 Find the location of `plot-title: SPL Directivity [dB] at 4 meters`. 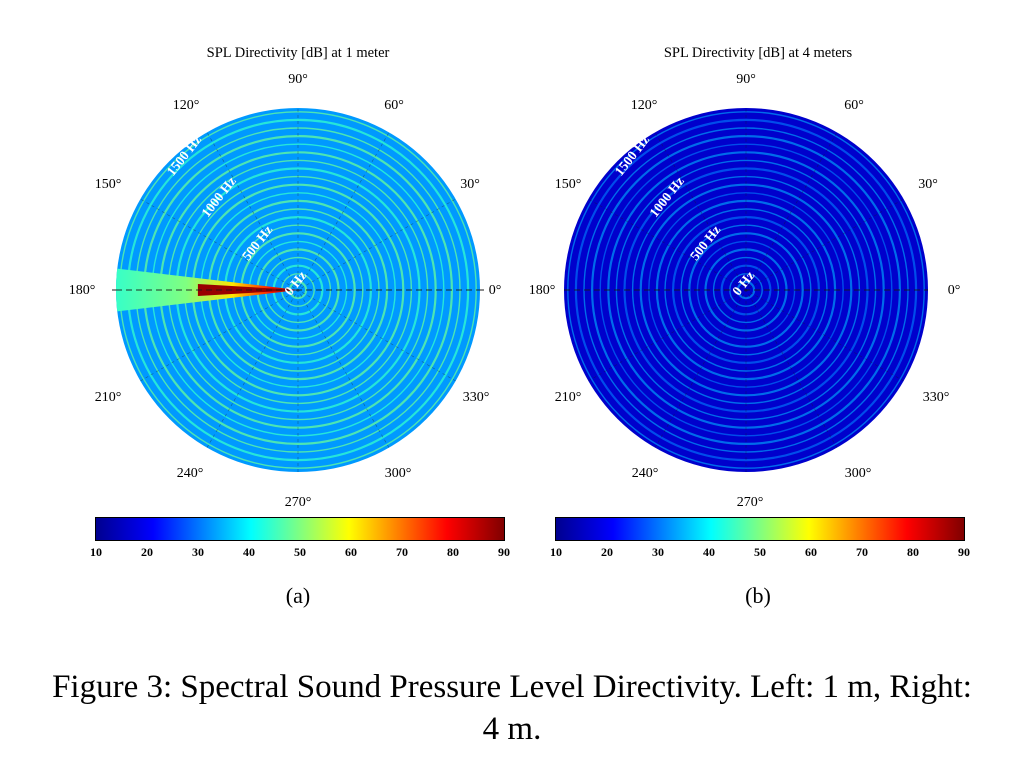

plot-title: SPL Directivity [dB] at 4 meters is located at coordinates (758, 53).